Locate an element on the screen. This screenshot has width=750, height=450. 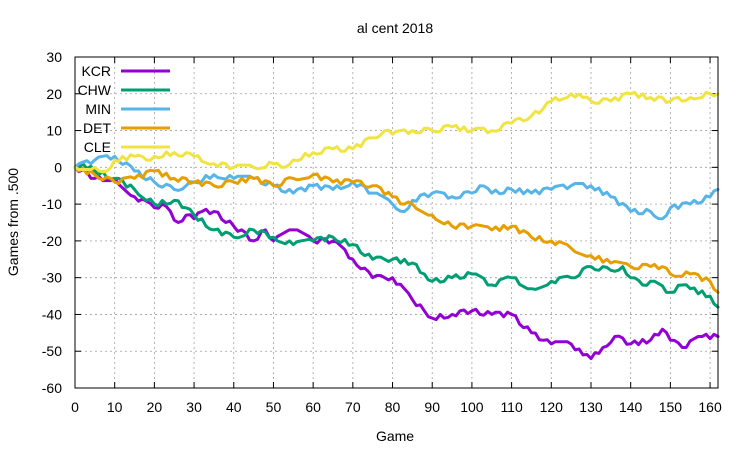
x-tick-label: 40 is located at coordinates (234, 407).